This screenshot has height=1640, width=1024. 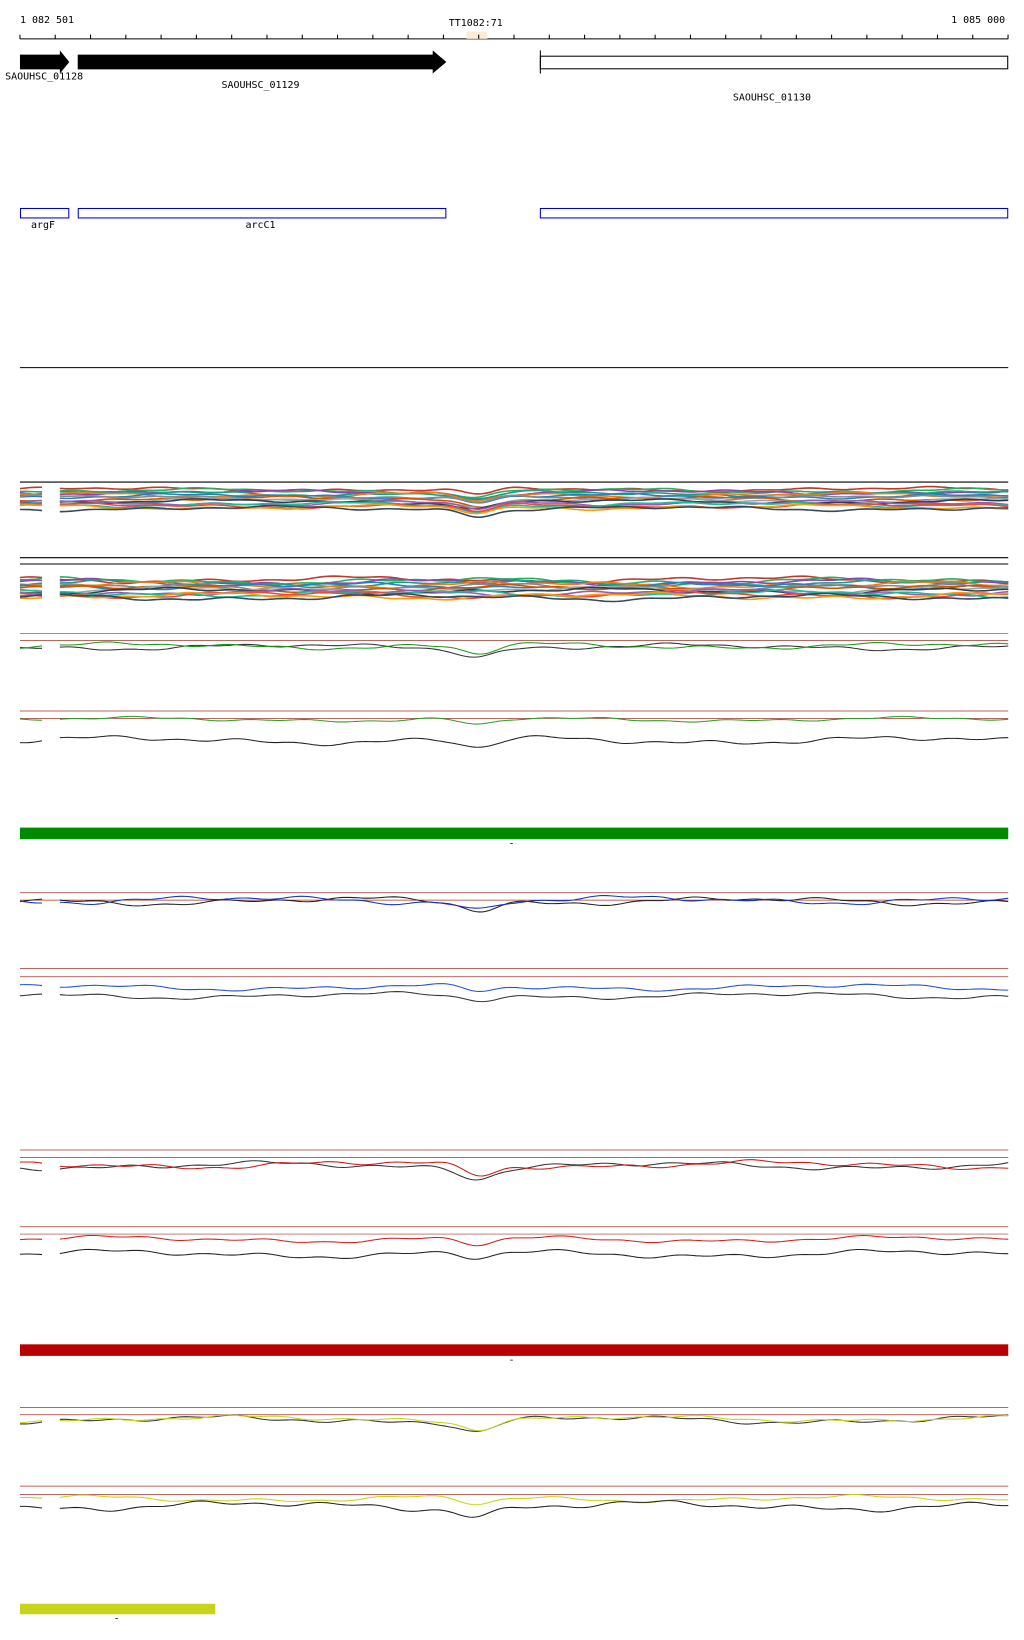 What do you see at coordinates (514, 219) in the screenshot?
I see `features: argF arcC1` at bounding box center [514, 219].